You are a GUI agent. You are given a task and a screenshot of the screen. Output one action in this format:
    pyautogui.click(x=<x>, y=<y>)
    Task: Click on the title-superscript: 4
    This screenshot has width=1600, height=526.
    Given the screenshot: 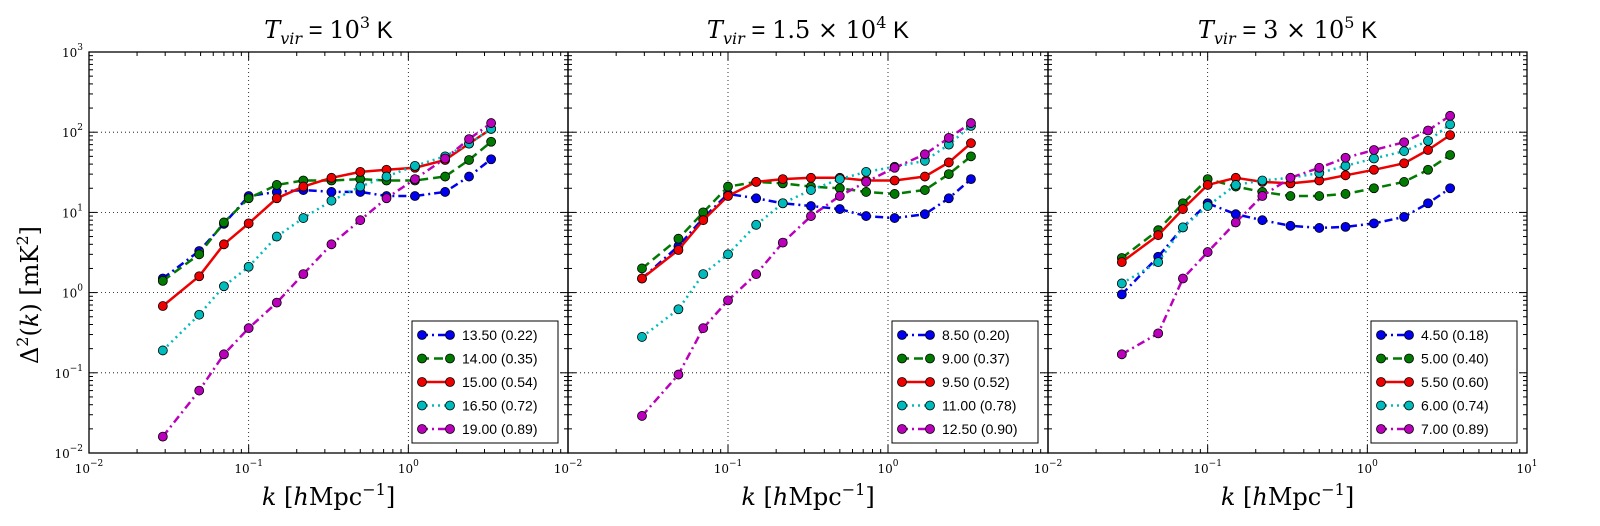 What is the action you would take?
    pyautogui.click(x=881, y=22)
    